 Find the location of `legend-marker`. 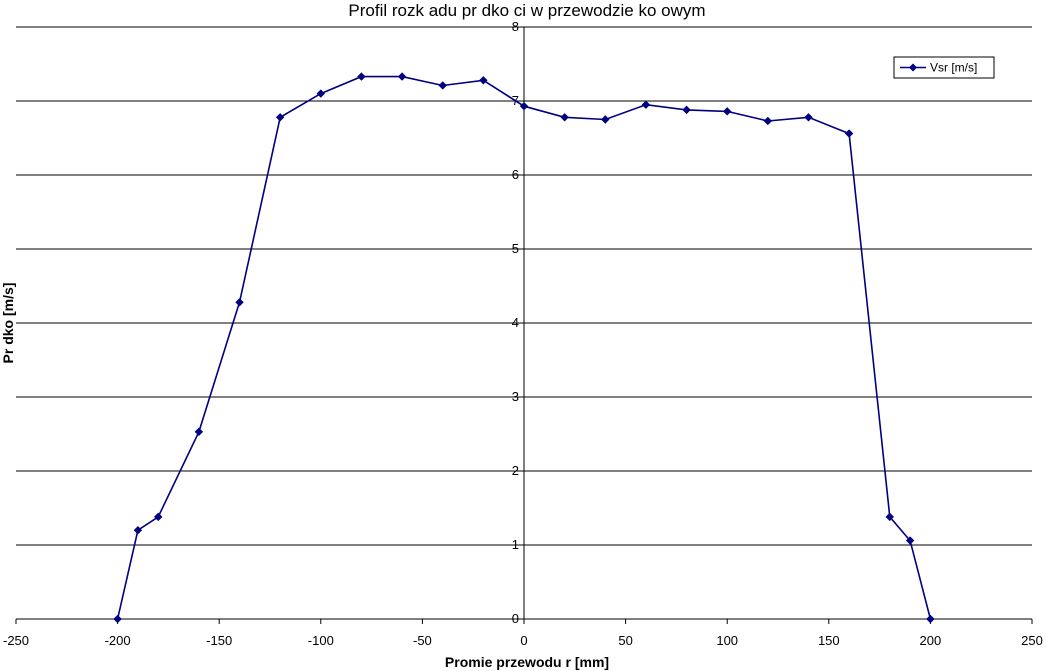

legend-marker is located at coordinates (913, 67).